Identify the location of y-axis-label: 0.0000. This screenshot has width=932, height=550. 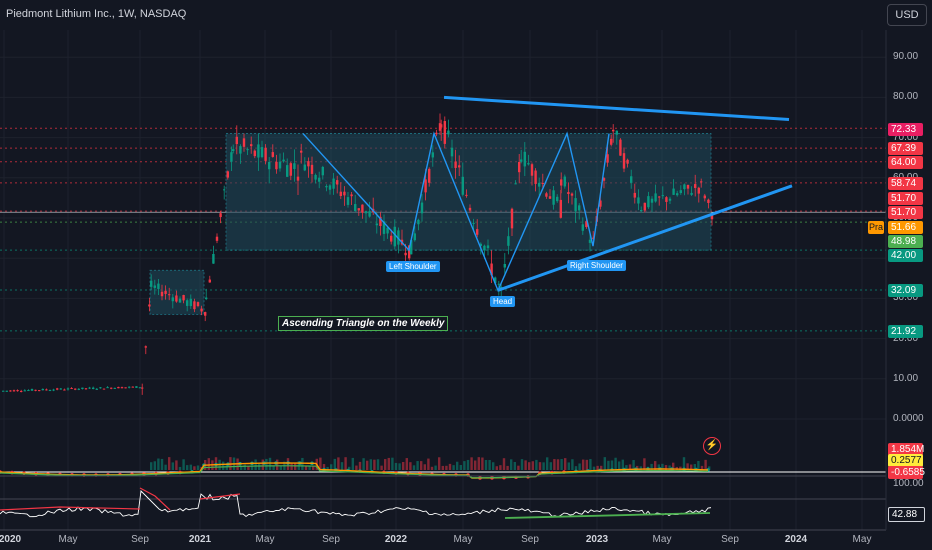
(908, 418).